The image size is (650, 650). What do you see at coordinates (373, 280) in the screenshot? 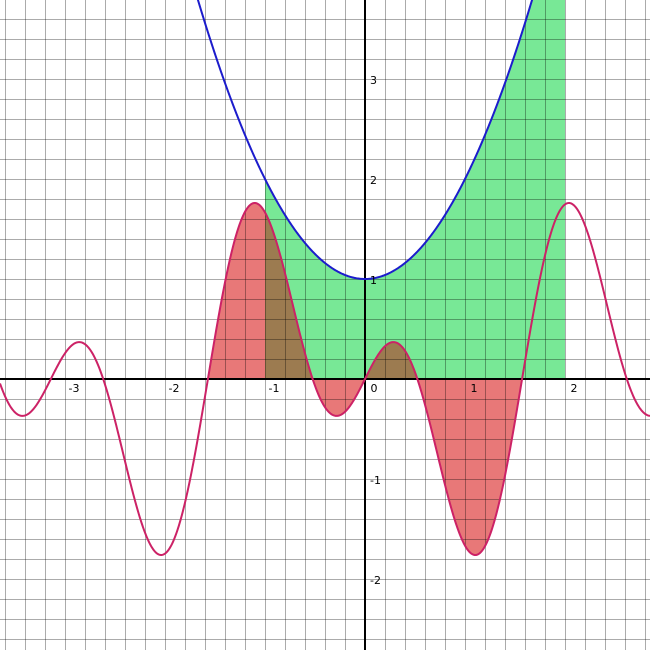
I see `y-tick-label: 1` at bounding box center [373, 280].